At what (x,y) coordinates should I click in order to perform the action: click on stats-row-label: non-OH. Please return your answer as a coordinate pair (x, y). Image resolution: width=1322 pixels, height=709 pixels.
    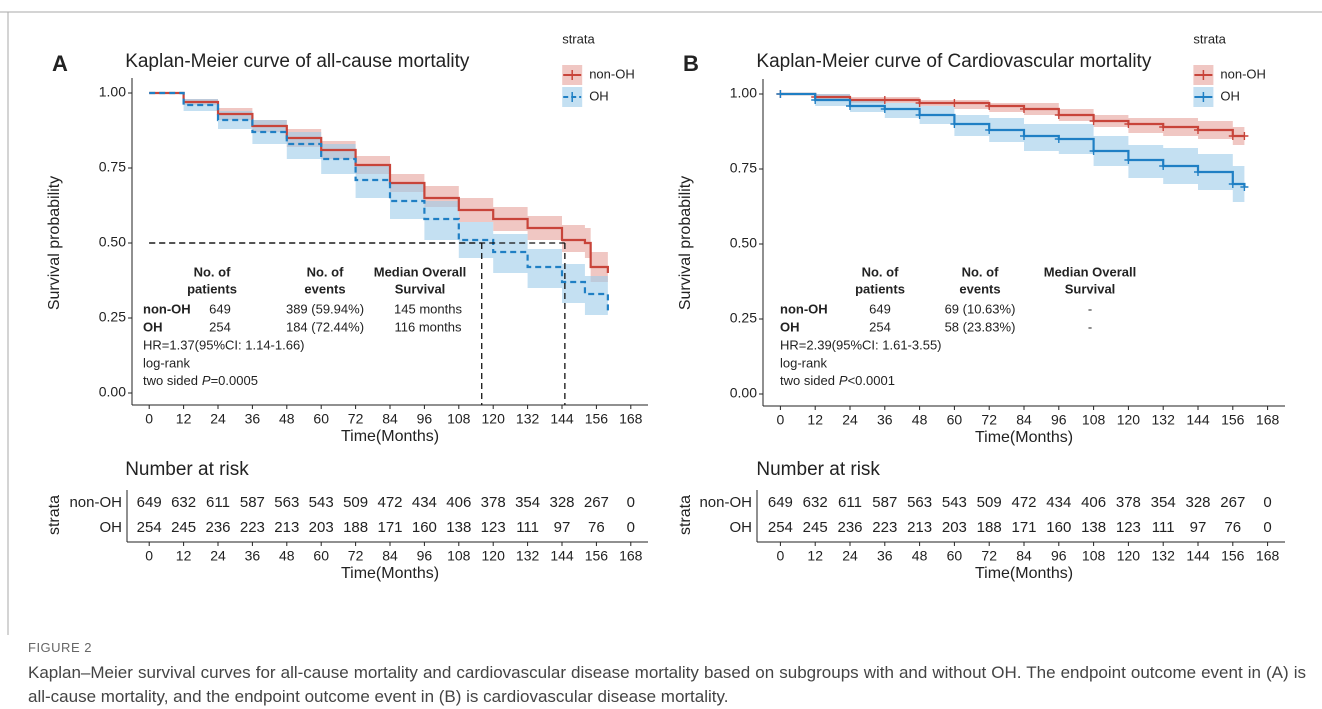
    Looking at the image, I should click on (167, 308).